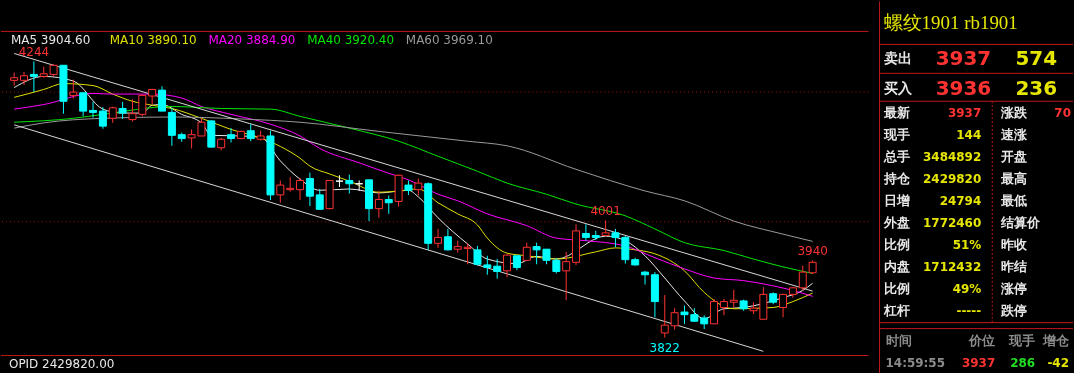  What do you see at coordinates (896, 113) in the screenshot?
I see `text: 最新` at bounding box center [896, 113].